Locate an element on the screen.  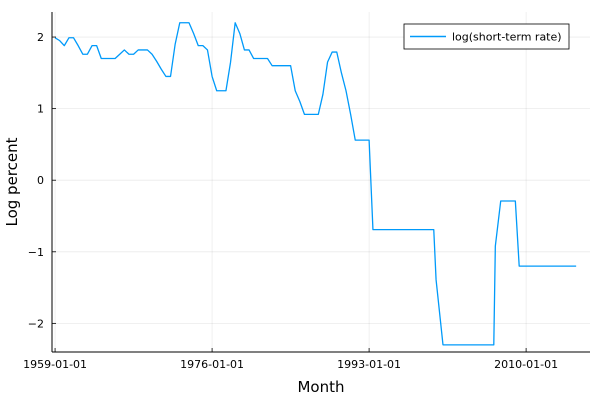
y-tick-label: −2 is located at coordinates (36, 323).